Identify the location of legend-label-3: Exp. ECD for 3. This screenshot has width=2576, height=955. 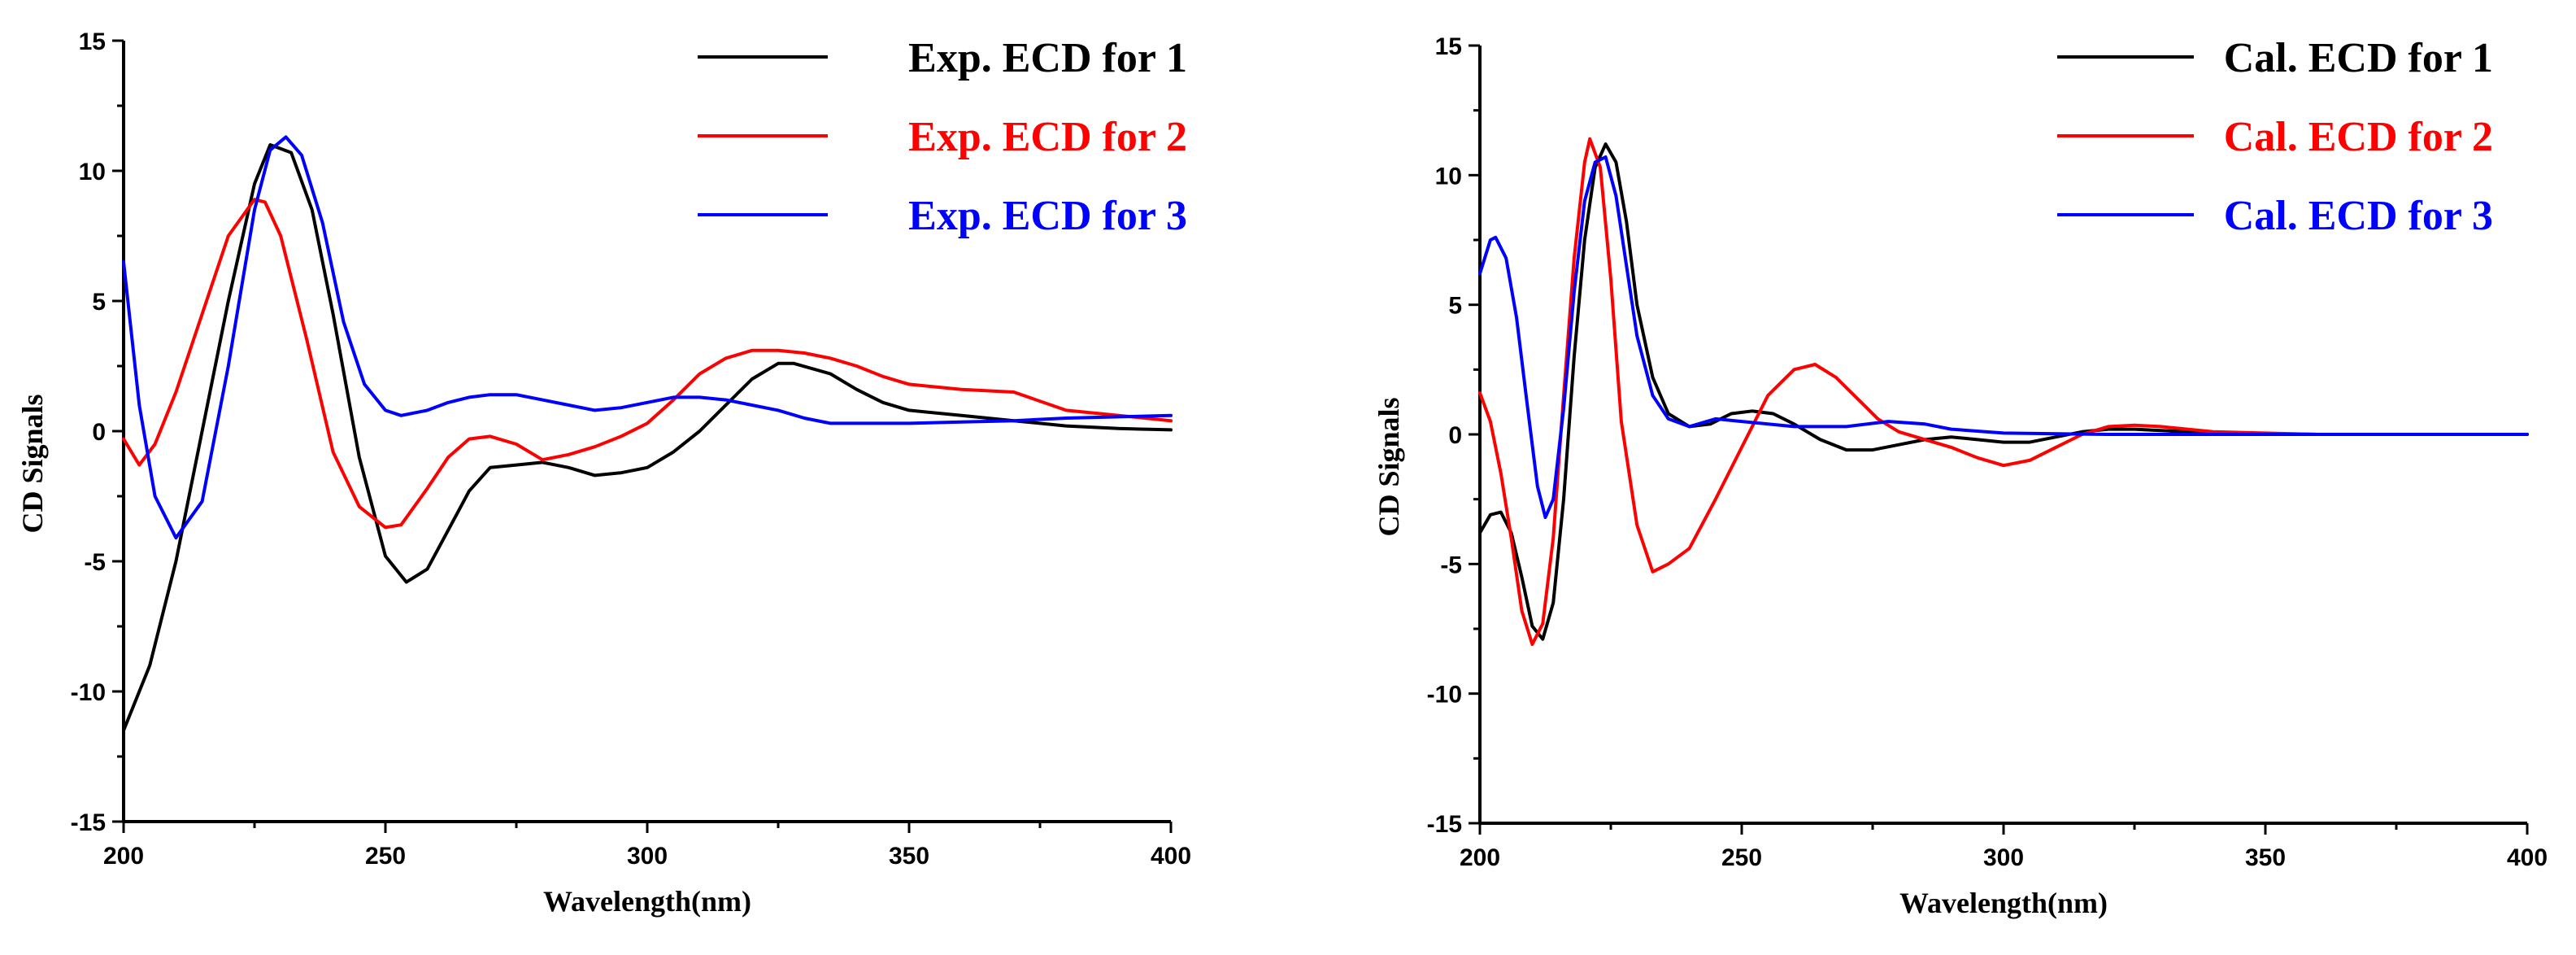
(1047, 216).